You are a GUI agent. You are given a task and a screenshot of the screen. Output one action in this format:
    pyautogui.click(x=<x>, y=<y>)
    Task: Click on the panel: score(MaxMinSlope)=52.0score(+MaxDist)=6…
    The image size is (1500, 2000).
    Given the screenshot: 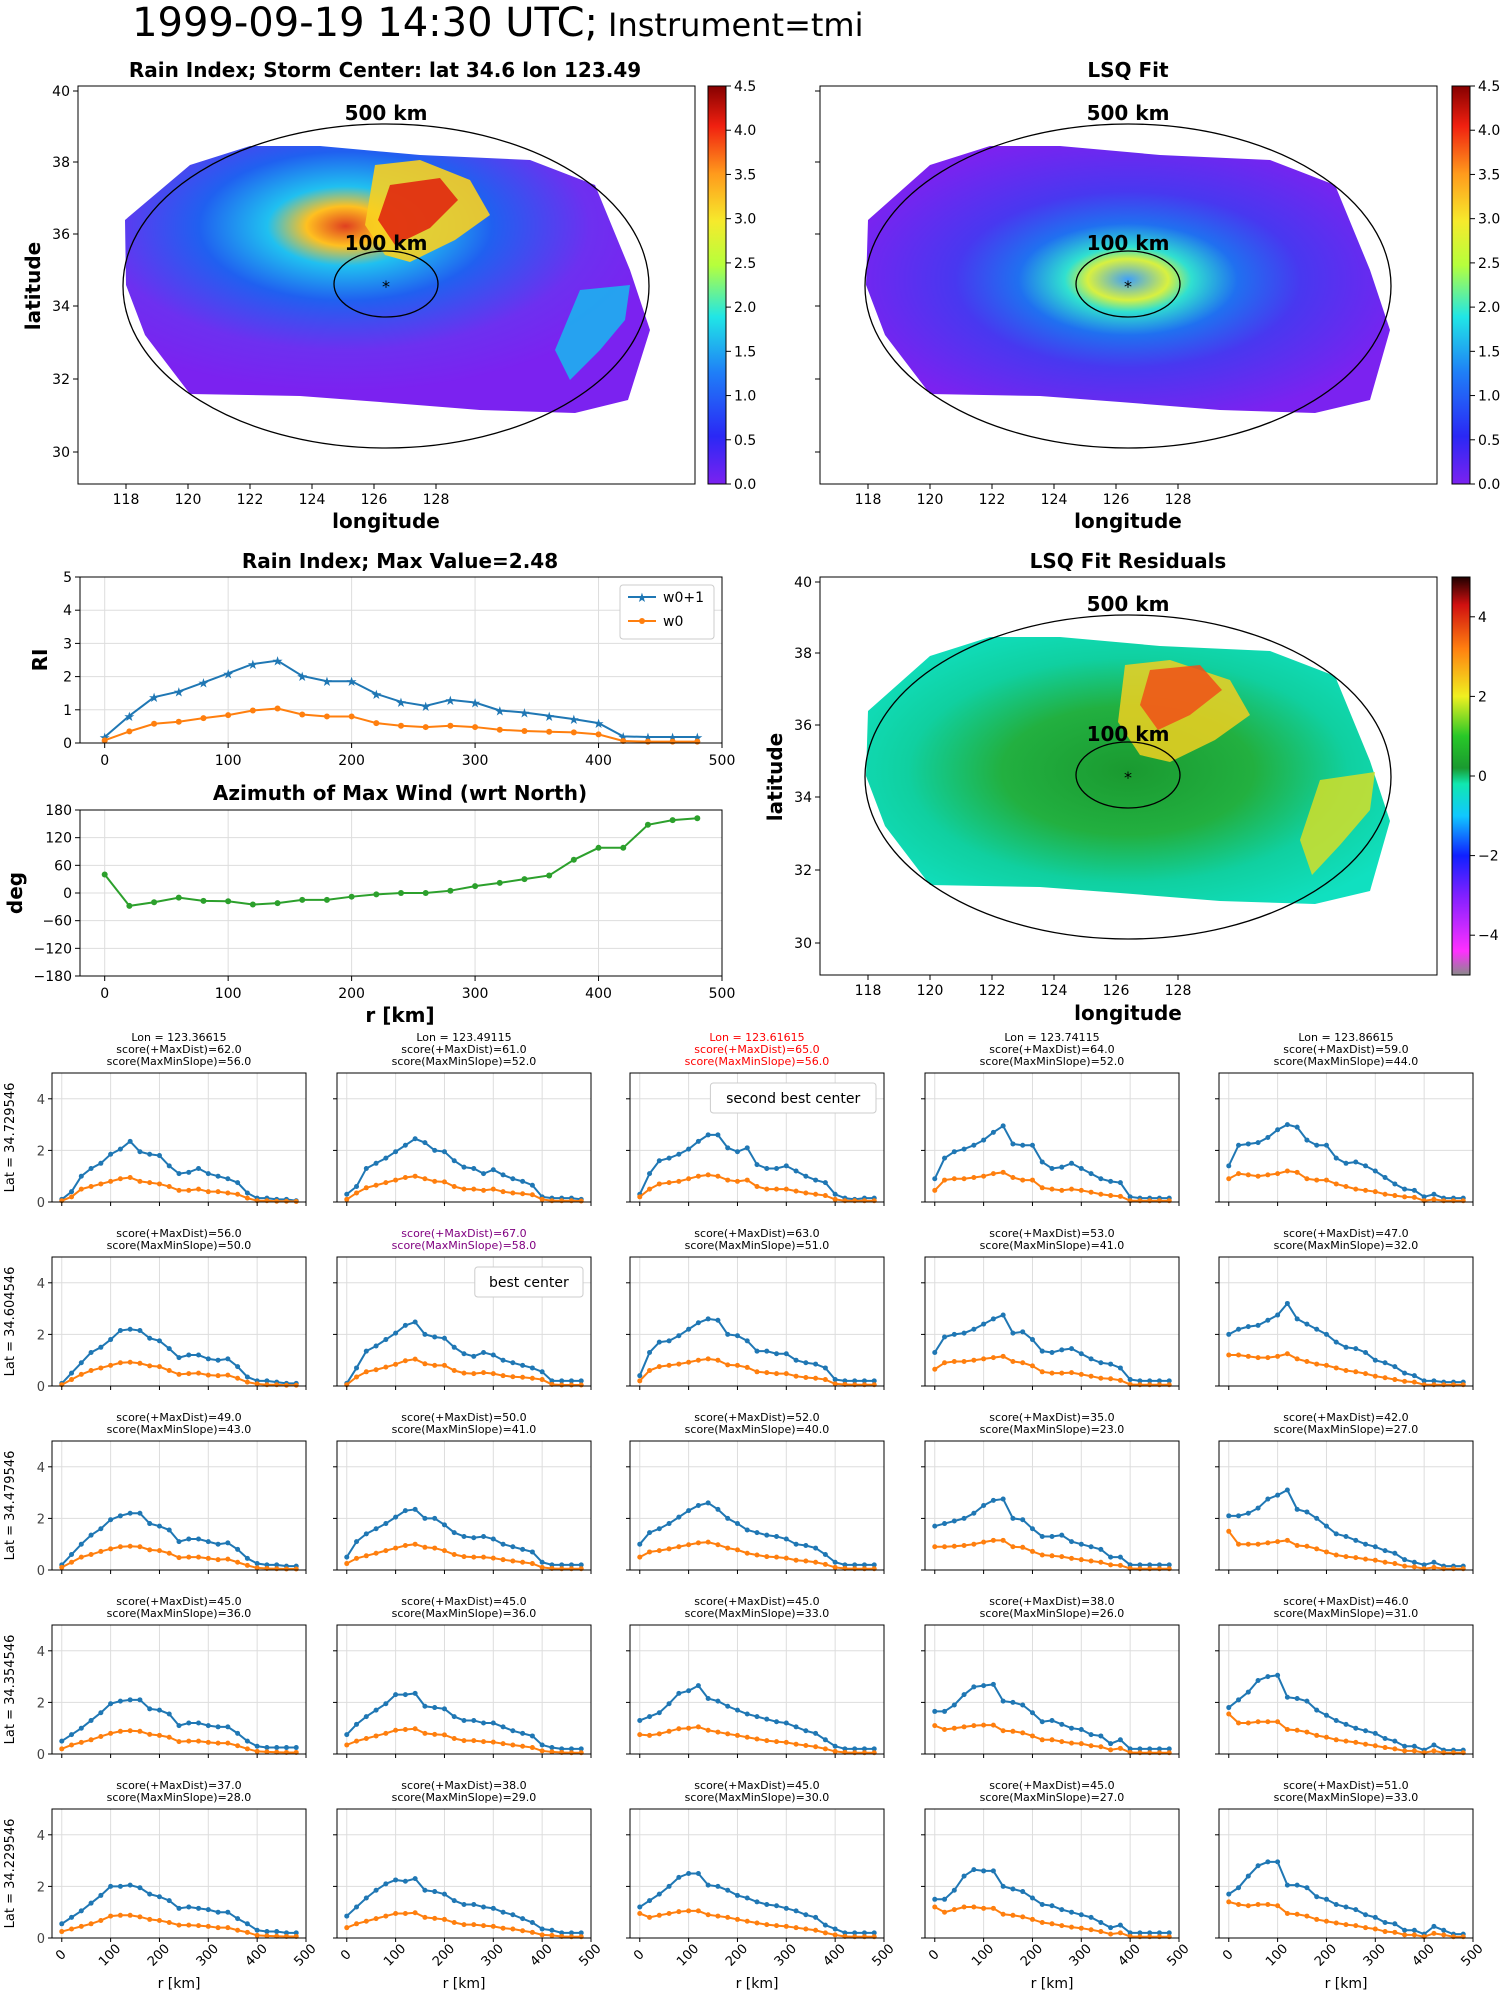 What is the action you would take?
    pyautogui.click(x=1050, y=1118)
    